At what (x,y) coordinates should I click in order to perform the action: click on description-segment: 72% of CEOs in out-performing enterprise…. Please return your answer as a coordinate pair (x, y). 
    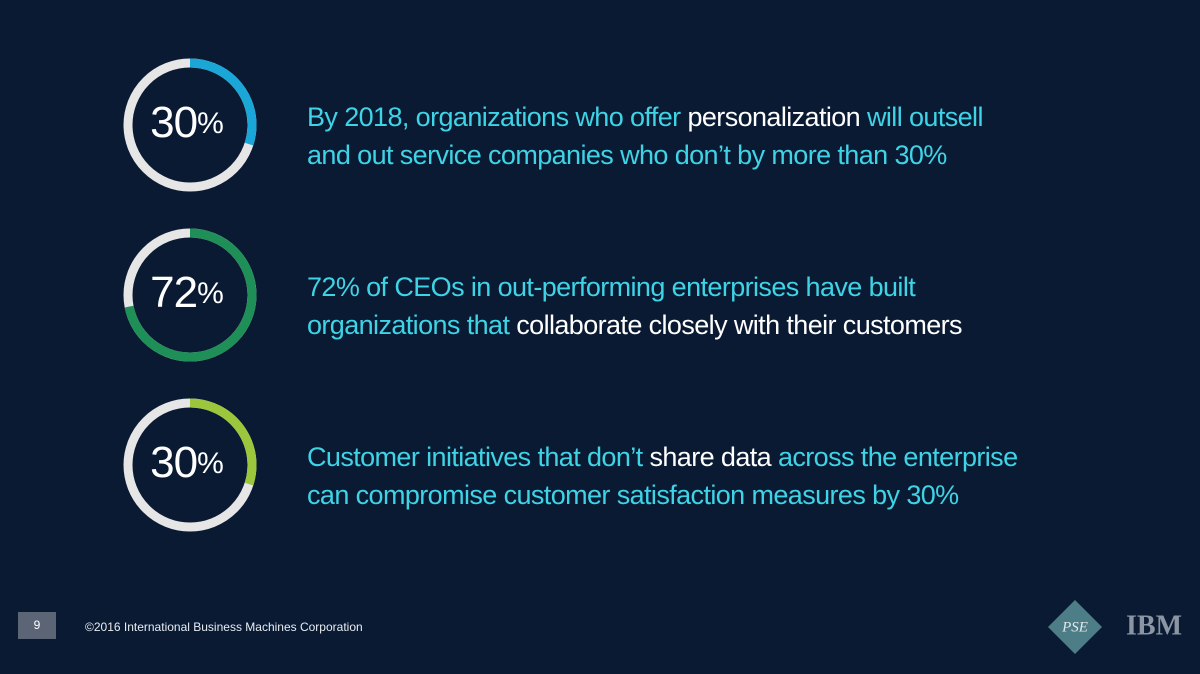
    Looking at the image, I should click on (611, 287).